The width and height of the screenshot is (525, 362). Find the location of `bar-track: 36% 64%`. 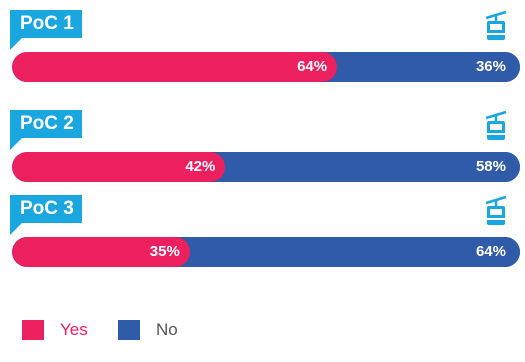

bar-track: 36% 64% is located at coordinates (266, 67).